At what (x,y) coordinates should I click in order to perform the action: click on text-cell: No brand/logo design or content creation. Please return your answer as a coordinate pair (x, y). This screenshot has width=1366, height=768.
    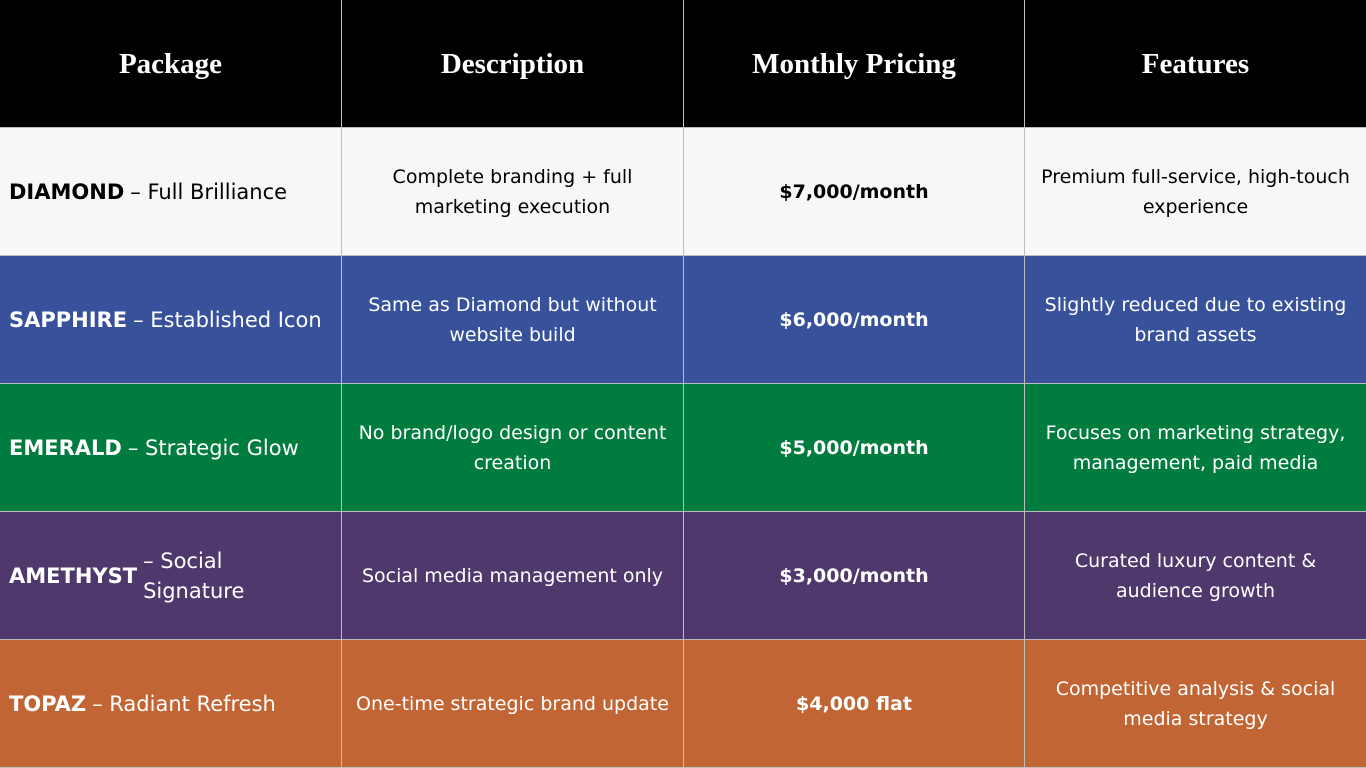
    Looking at the image, I should click on (513, 448).